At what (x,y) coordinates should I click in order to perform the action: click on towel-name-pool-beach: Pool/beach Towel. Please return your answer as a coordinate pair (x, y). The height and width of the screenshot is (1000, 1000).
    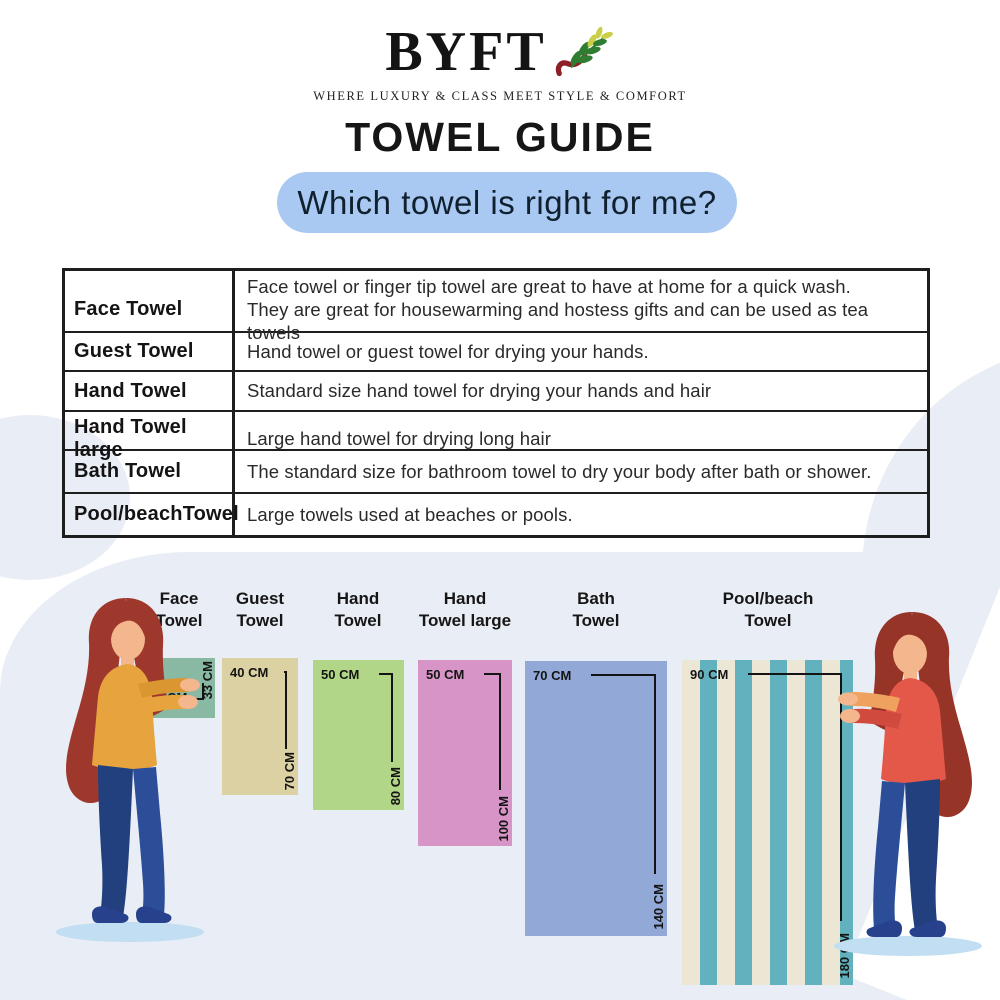
    Looking at the image, I should click on (768, 610).